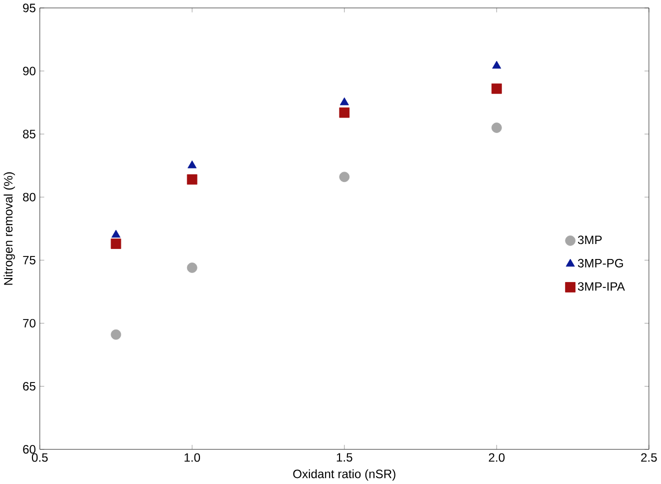 The image size is (661, 484). Describe the element at coordinates (29, 197) in the screenshot. I see `y-tick-label: 80` at that location.